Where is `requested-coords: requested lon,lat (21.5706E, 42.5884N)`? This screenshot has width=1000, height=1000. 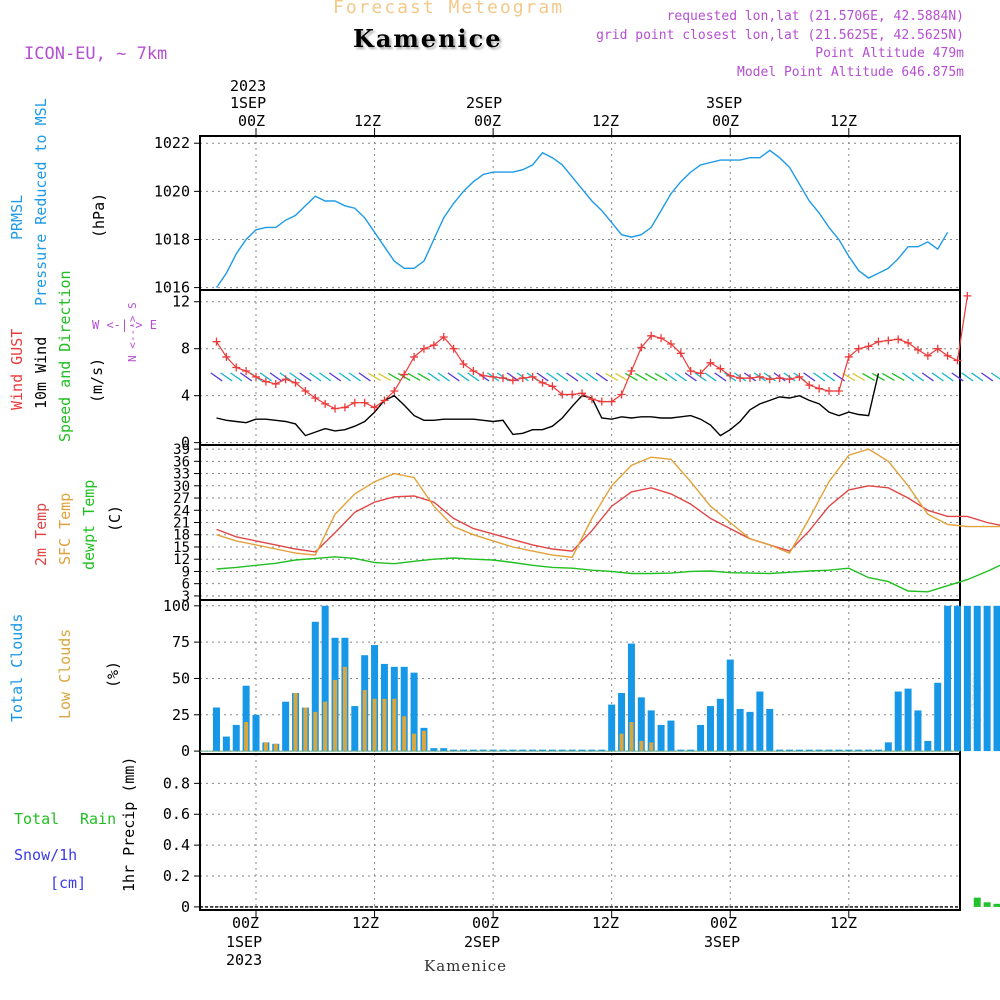 requested-coords: requested lon,lat (21.5706E, 42.5884N) is located at coordinates (815, 16).